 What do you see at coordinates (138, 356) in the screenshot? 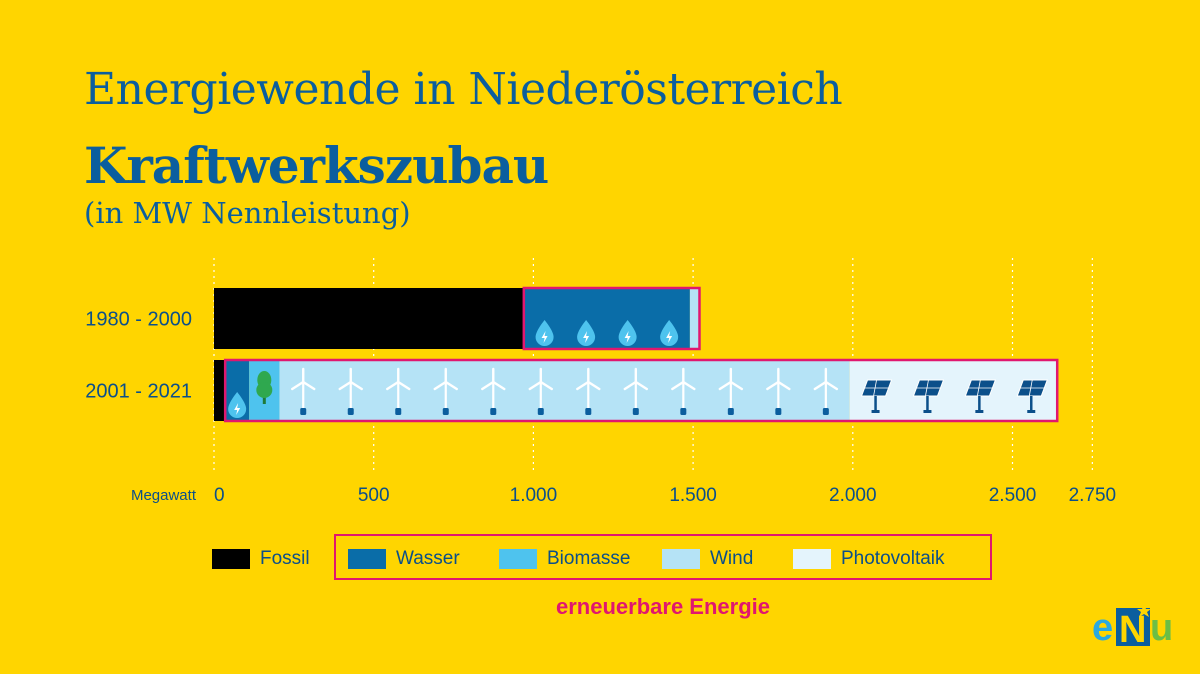
I see `row-labels: 1980 - 2000 2001 - 2021` at bounding box center [138, 356].